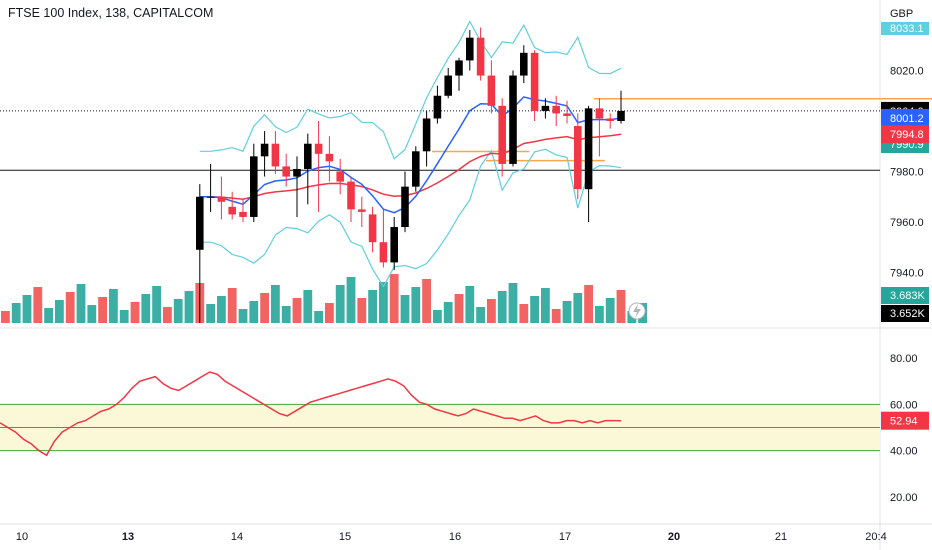 Image resolution: width=932 pixels, height=550 pixels. I want to click on bollinger-upper-line, so click(410, 90).